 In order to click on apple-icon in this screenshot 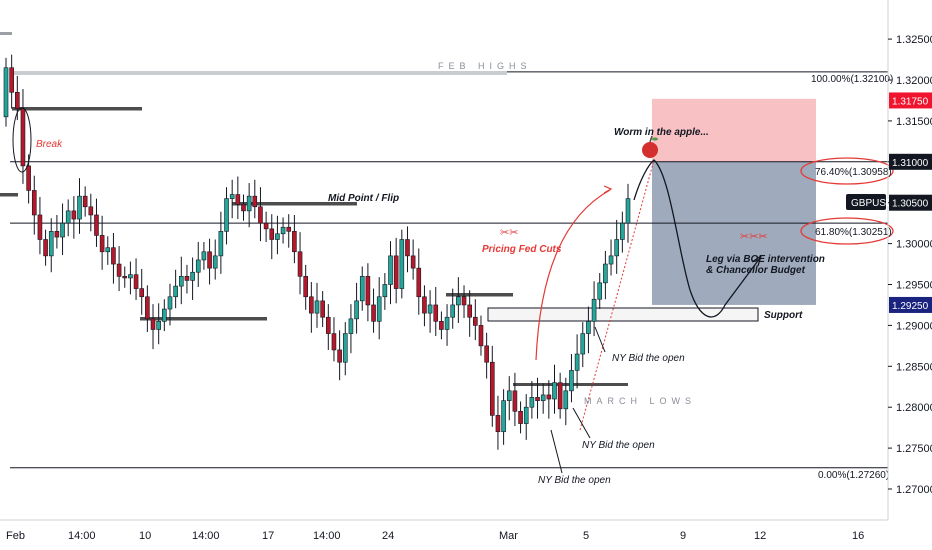, I will do `click(650, 146)`.